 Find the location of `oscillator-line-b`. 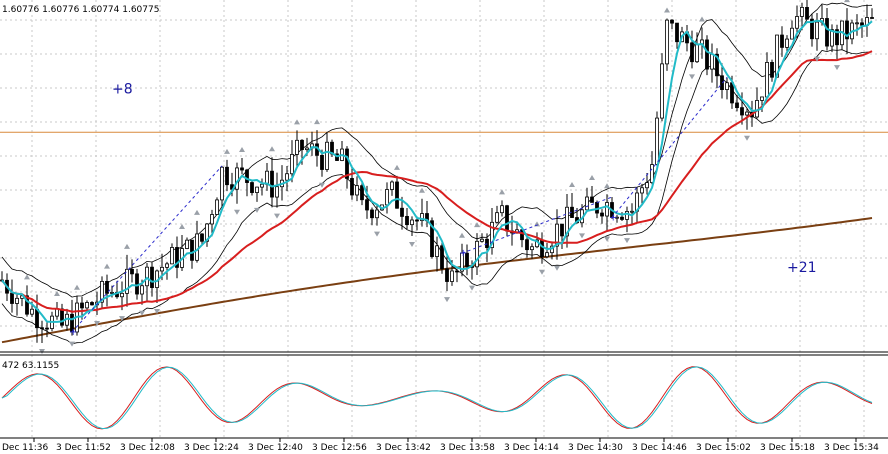

oscillator-line-b is located at coordinates (437, 398).